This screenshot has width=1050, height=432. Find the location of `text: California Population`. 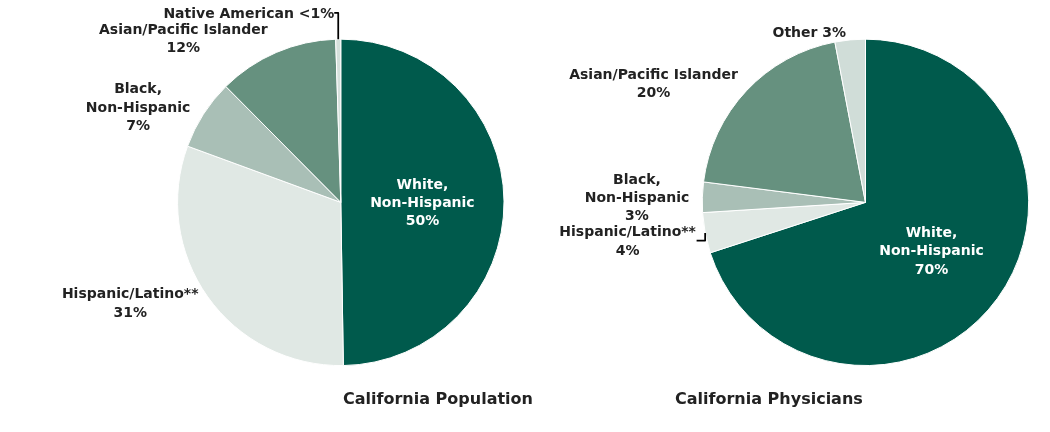

text: California Population is located at coordinates (438, 398).